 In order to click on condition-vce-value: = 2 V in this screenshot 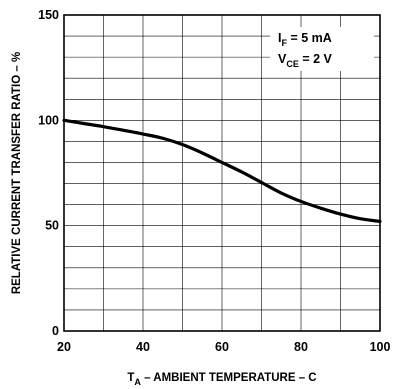, I will do `click(316, 59)`.